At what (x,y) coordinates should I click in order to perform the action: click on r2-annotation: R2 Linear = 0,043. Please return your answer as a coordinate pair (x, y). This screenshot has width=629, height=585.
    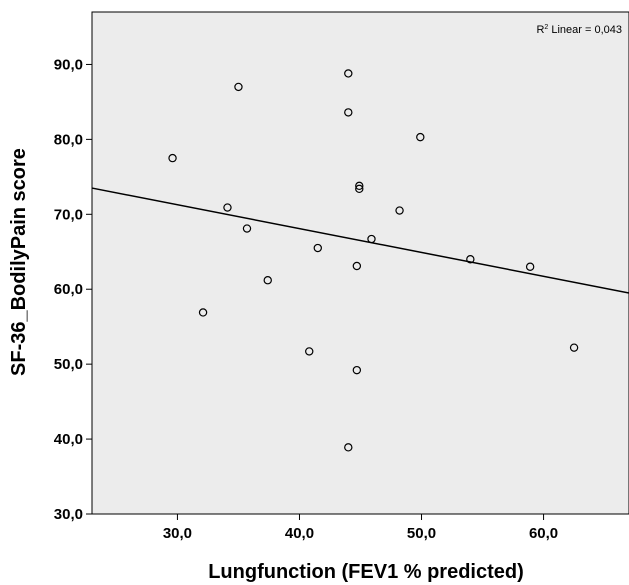
    Looking at the image, I should click on (579, 30).